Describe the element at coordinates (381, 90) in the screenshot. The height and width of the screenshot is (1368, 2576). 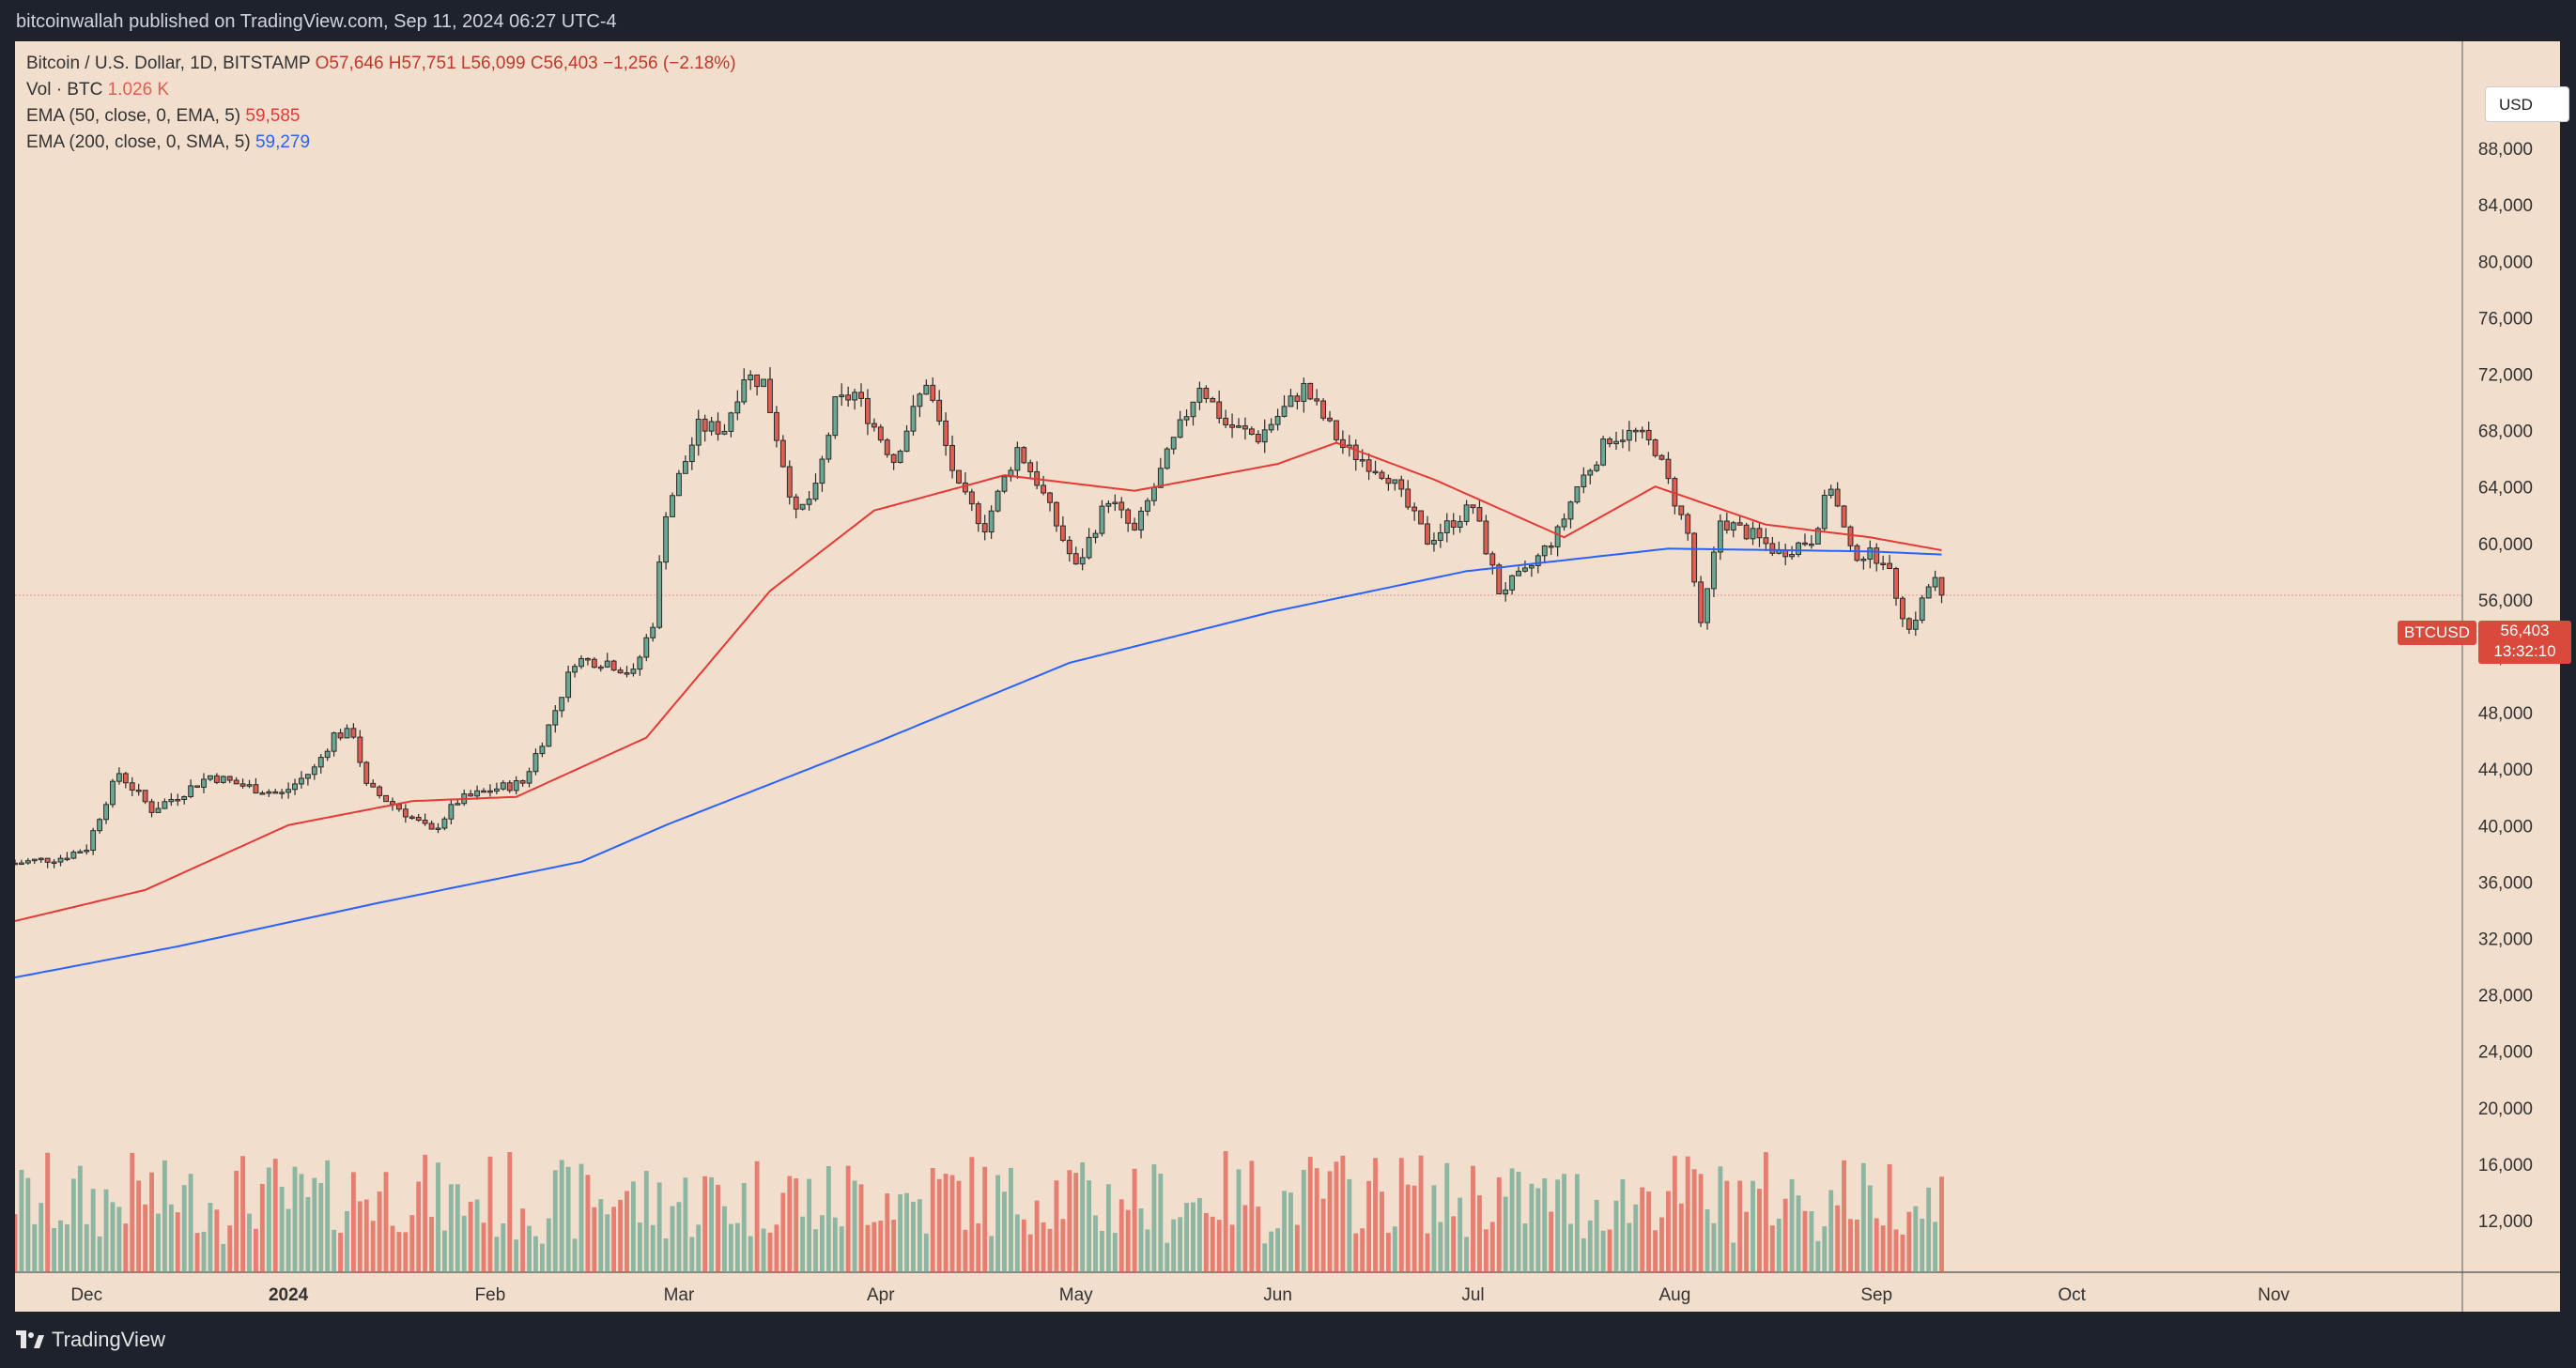
I see `volume-row: Vol · BTC 1.026 K` at that location.